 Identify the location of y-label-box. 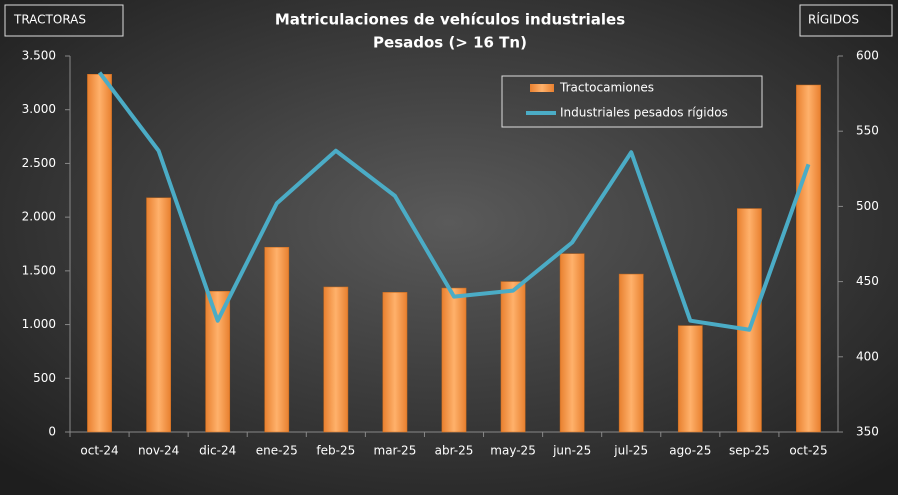
(64, 20).